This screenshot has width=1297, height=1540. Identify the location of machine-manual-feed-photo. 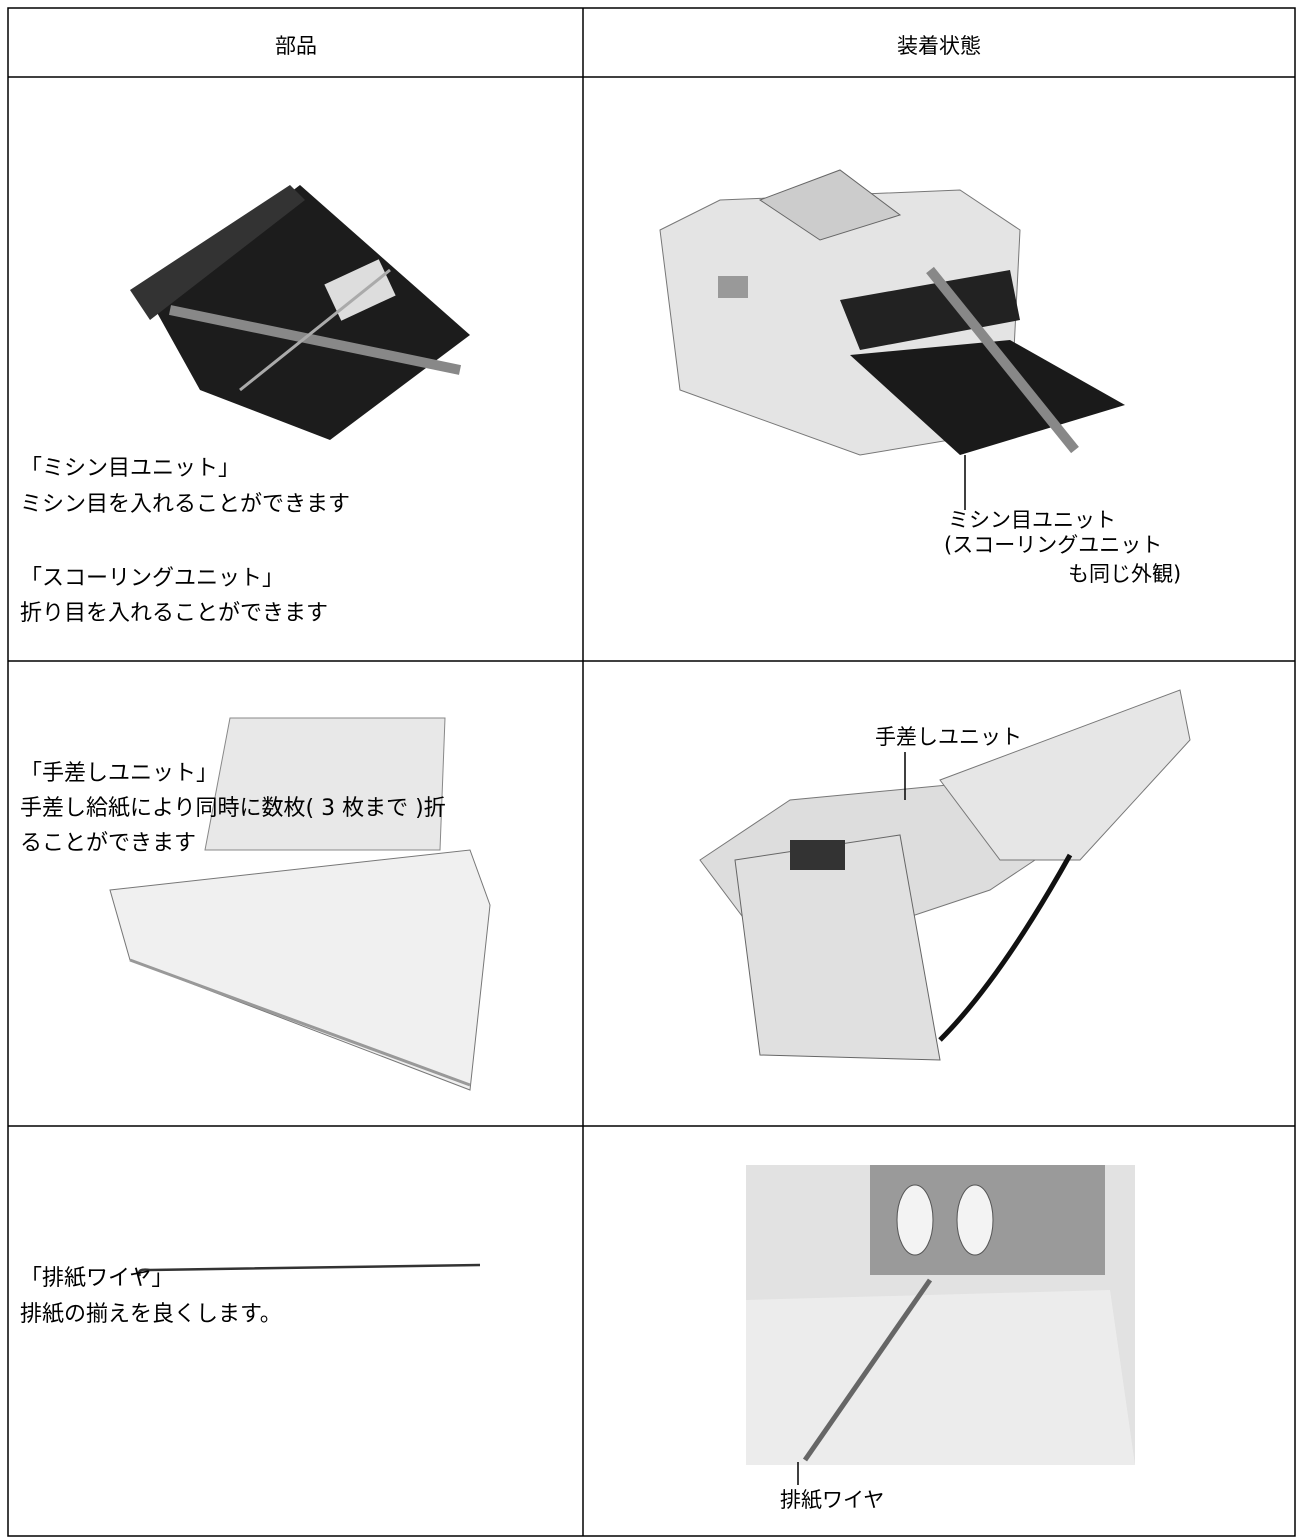
(945, 875).